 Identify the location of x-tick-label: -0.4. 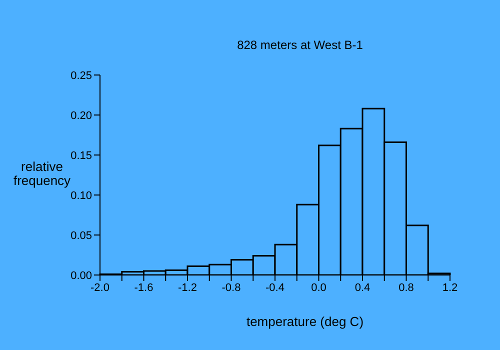
(275, 288).